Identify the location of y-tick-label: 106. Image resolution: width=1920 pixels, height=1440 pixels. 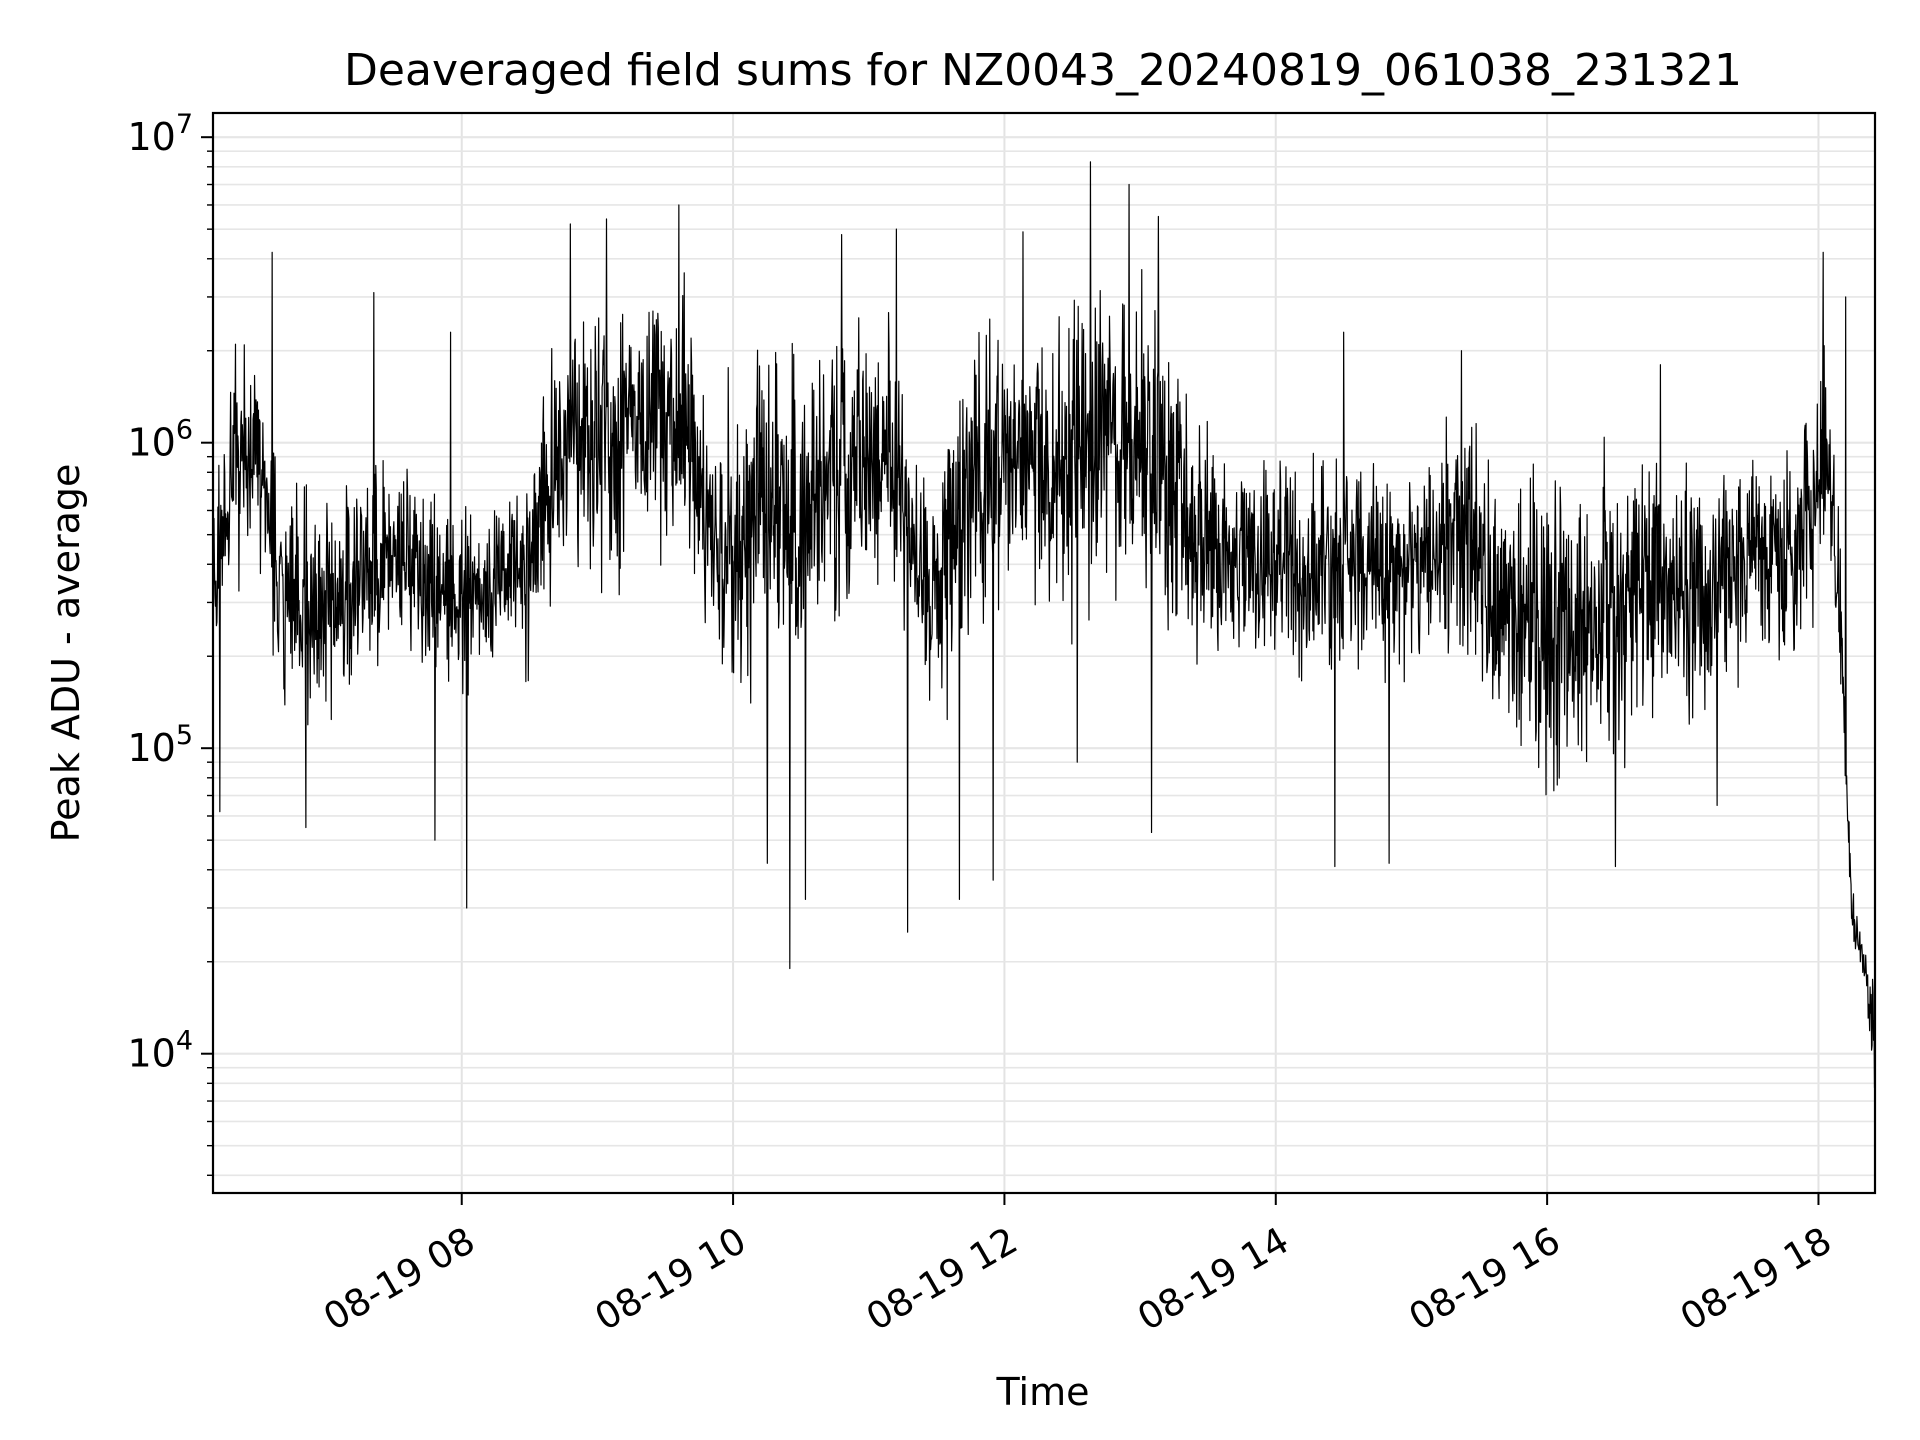
(160, 440).